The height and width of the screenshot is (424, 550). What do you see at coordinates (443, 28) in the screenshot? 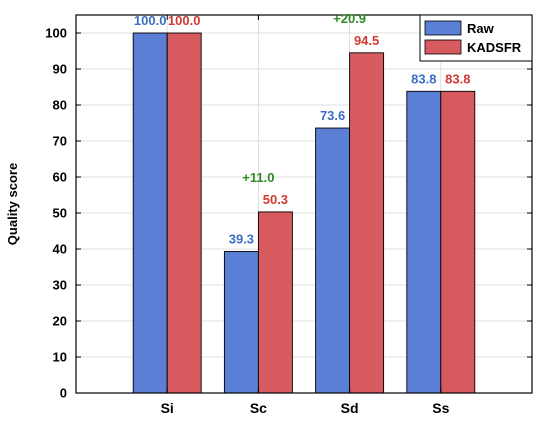
I see `legend-swatch-raw` at bounding box center [443, 28].